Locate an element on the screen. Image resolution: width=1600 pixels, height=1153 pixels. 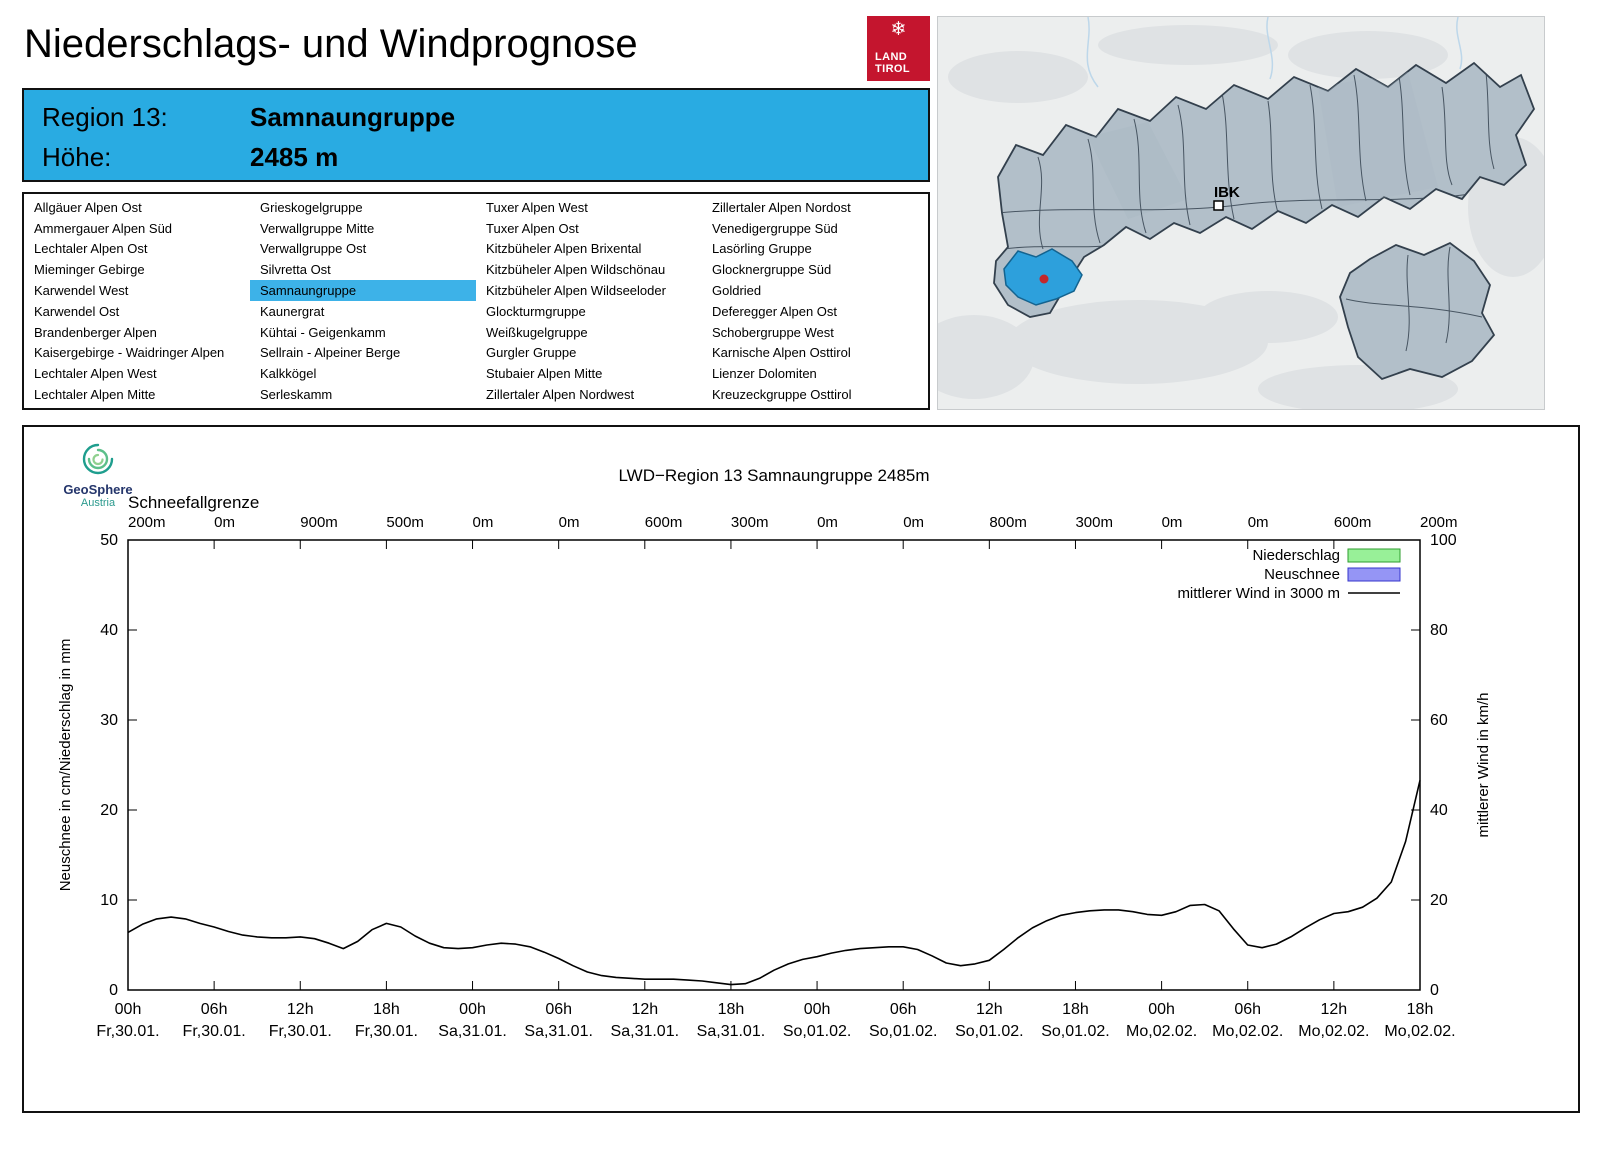
legend-label: Neuschnee is located at coordinates (1302, 574).